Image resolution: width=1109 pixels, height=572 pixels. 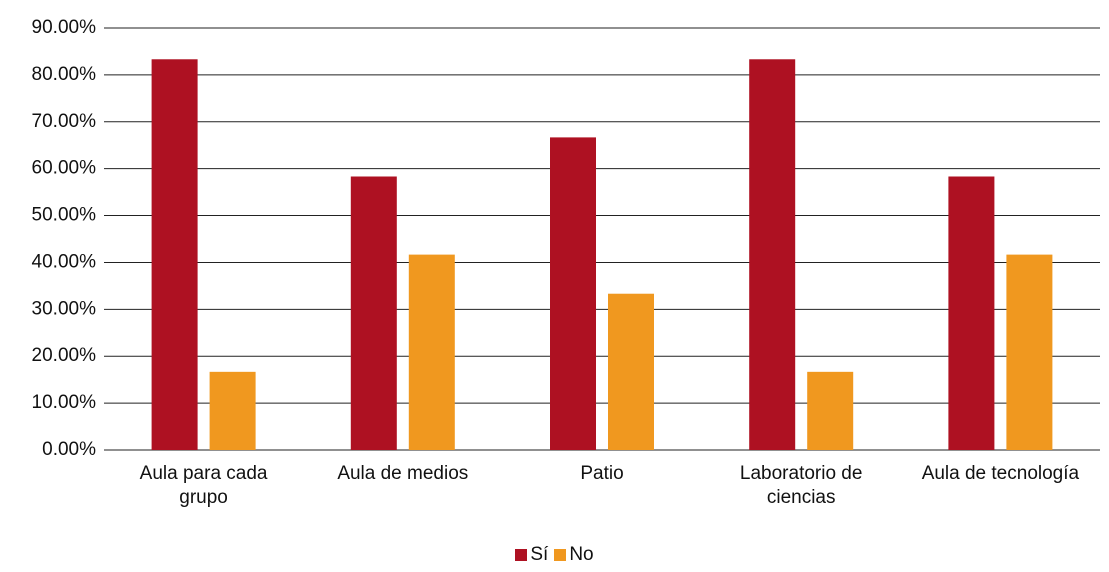 I want to click on x-tick-label: Patio, so click(x=602, y=473).